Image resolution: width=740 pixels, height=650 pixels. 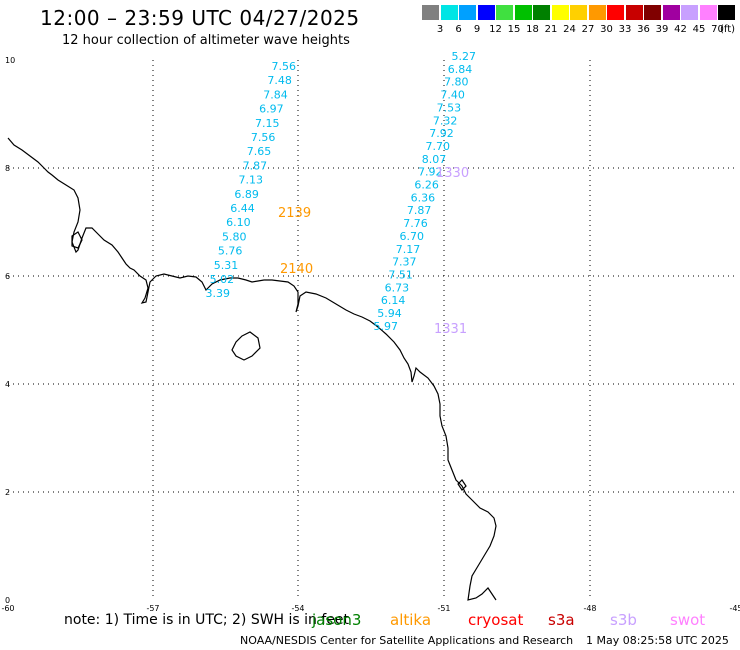 I want to click on legend-label: 30, so click(x=606, y=29).